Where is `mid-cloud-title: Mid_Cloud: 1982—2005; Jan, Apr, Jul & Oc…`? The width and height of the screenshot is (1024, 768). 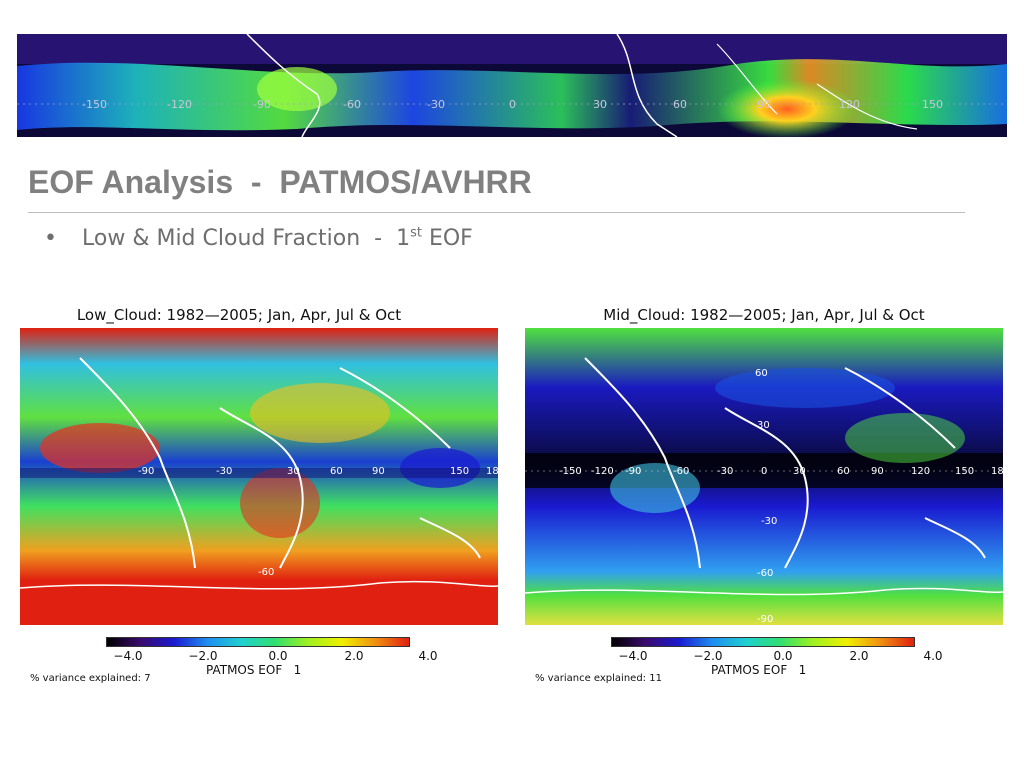 mid-cloud-title: Mid_Cloud: 1982—2005; Jan, Apr, Jul & Oc… is located at coordinates (764, 315).